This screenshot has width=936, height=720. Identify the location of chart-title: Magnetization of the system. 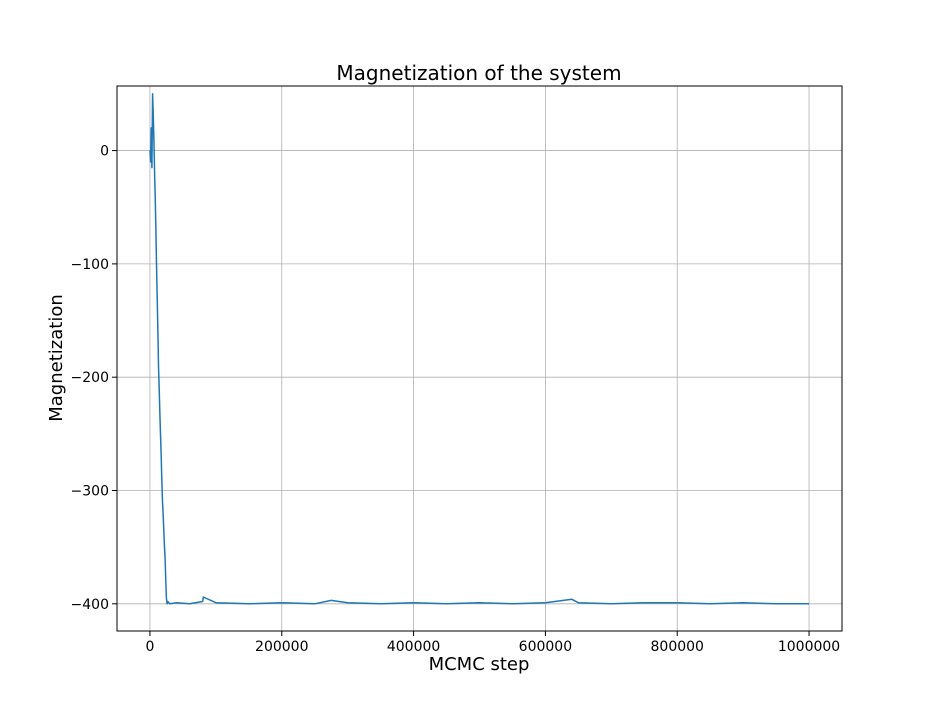
(478, 73).